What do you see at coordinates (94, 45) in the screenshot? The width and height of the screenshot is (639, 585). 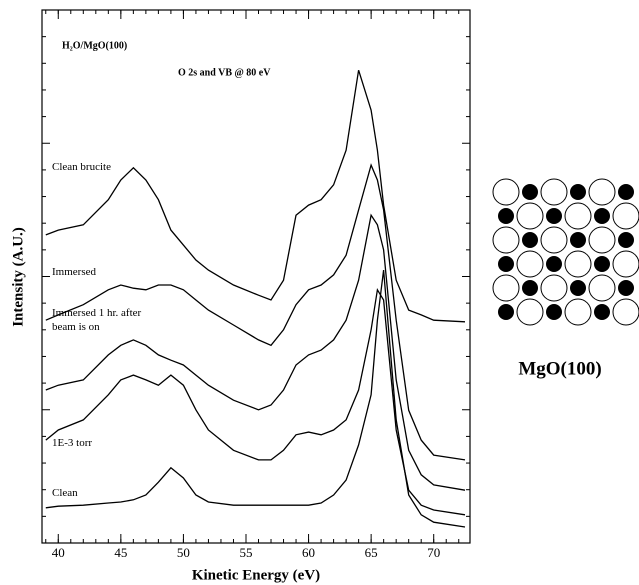 I see `annotation: H₂O/MgO(100)` at bounding box center [94, 45].